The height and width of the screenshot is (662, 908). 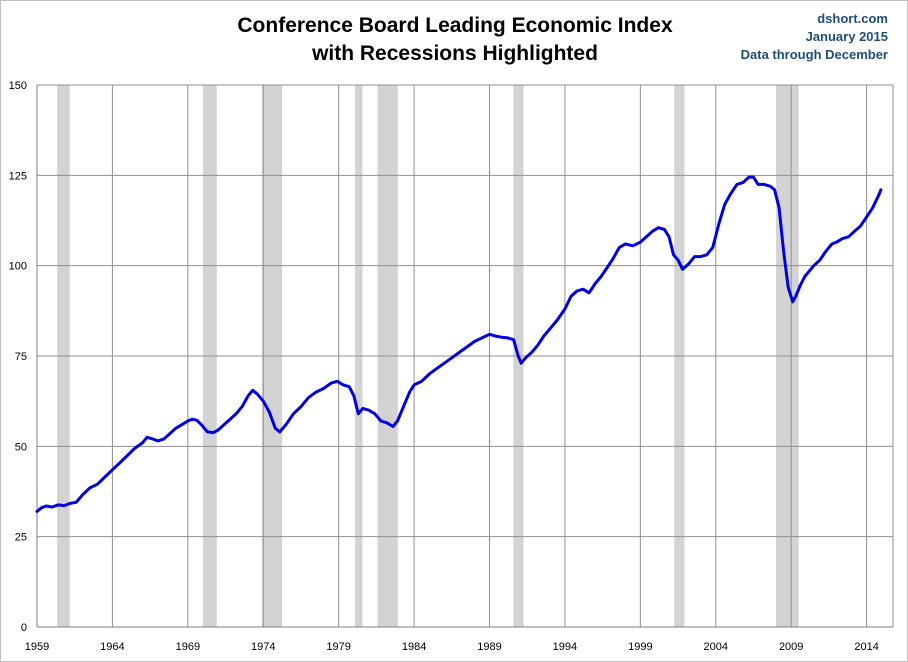 What do you see at coordinates (18, 86) in the screenshot?
I see `y-tick-label-150: 150` at bounding box center [18, 86].